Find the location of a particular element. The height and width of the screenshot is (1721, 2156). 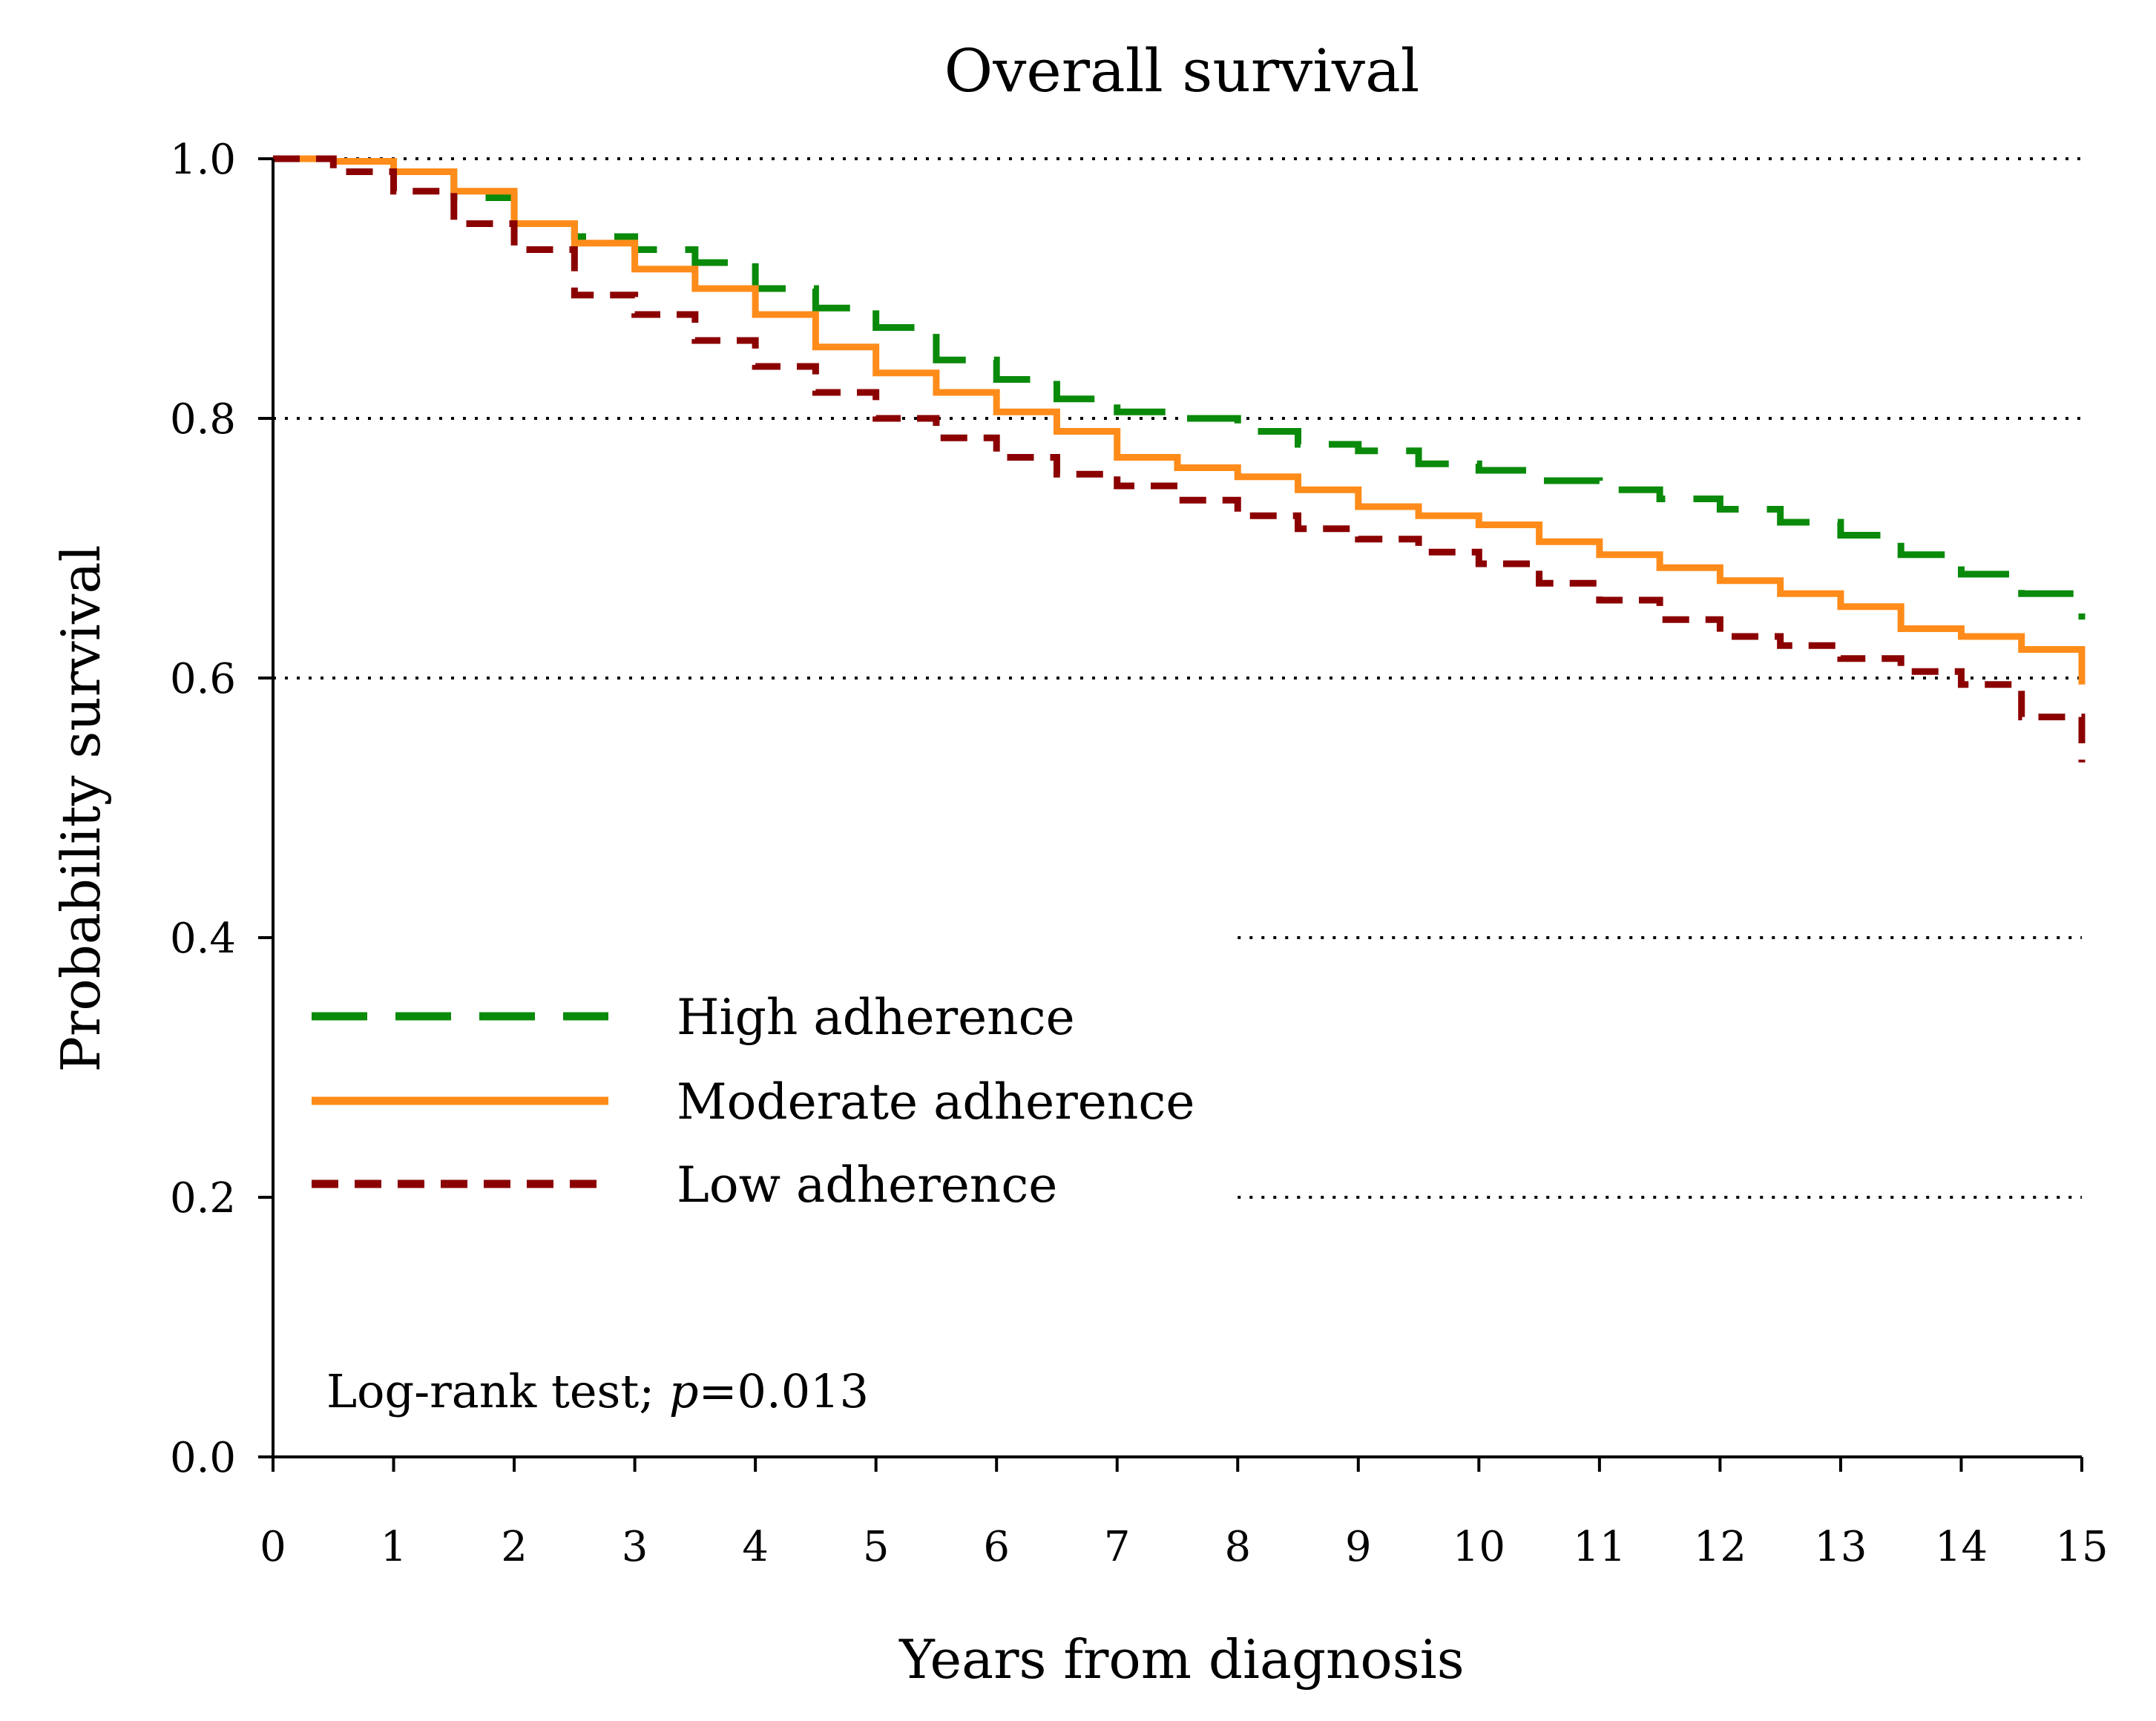

x-tick-label: 9 is located at coordinates (1358, 1547).